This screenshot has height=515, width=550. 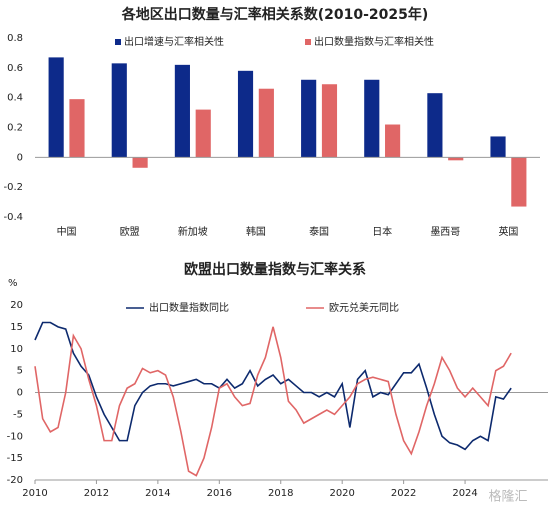 What do you see at coordinates (96, 493) in the screenshot?
I see `x-tick-label: 2012` at bounding box center [96, 493].